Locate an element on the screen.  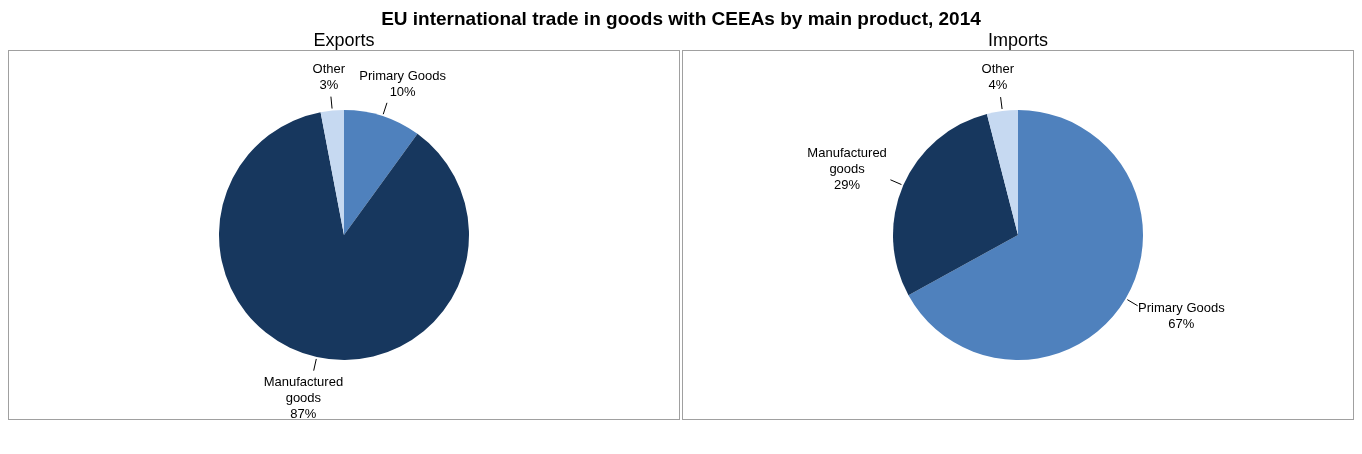
data-label: 3% is located at coordinates (329, 84).